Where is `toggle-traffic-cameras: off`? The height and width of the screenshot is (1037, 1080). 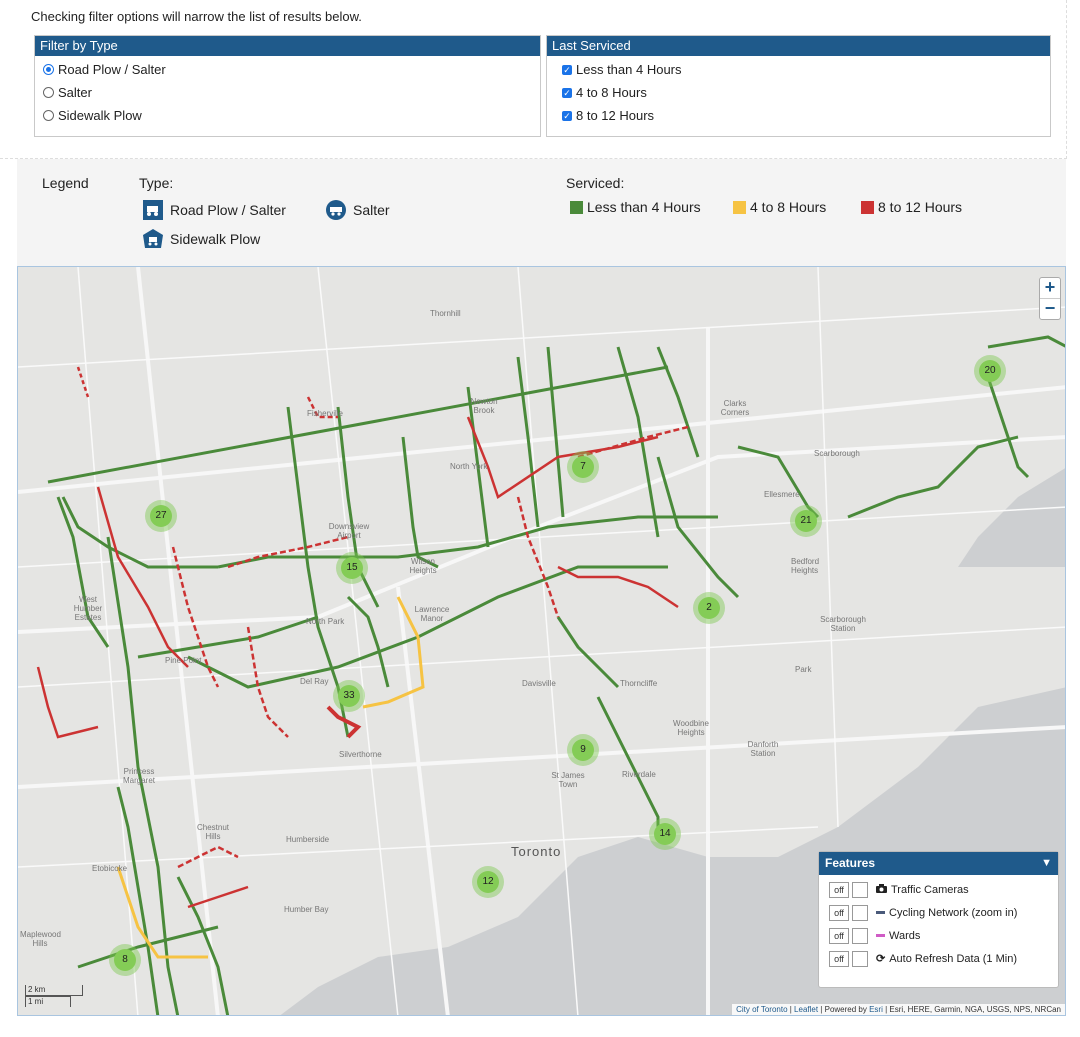 toggle-traffic-cameras: off is located at coordinates (839, 889).